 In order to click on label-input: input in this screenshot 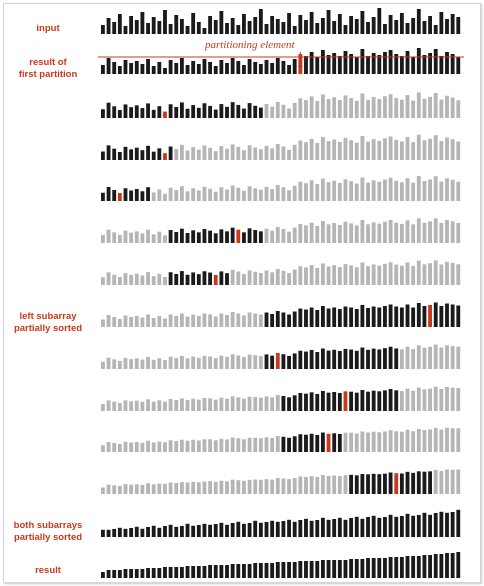, I will do `click(48, 28)`.